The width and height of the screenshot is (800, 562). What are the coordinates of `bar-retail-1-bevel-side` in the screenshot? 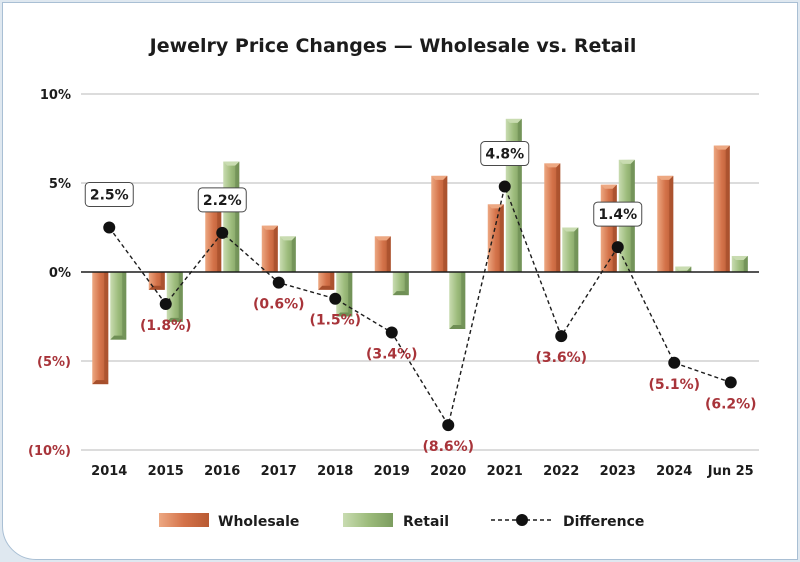 It's located at (180, 297).